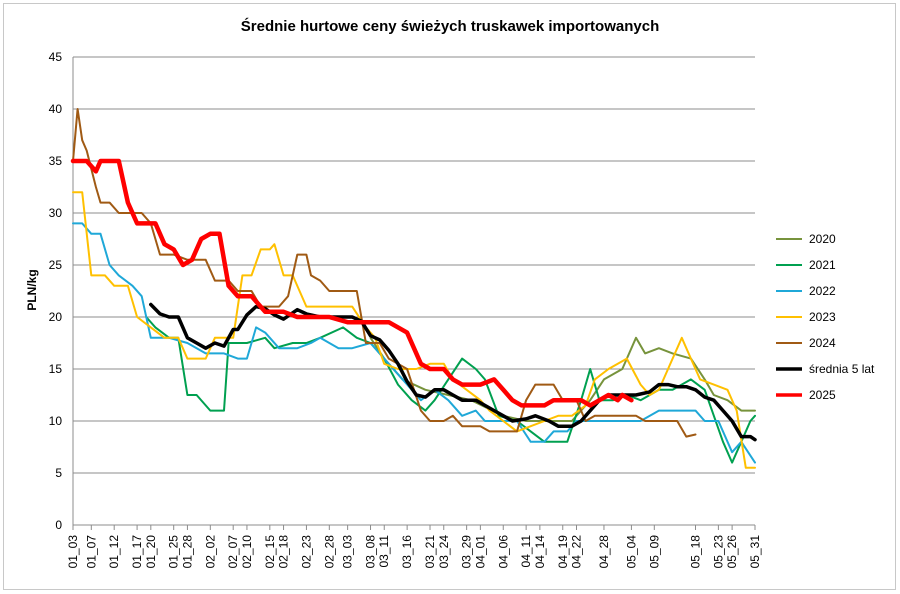 The height and width of the screenshot is (594, 900). Describe the element at coordinates (137, 552) in the screenshot. I see `x-tick-label: 01_17` at that location.